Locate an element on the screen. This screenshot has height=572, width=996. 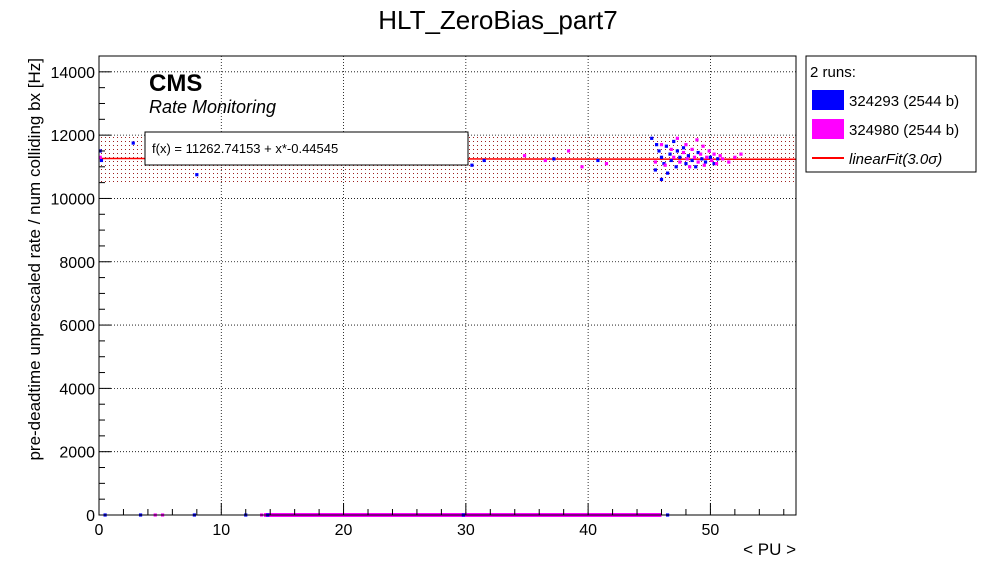
rate-monitoring-label: Rate Monitoring is located at coordinates (212, 107).